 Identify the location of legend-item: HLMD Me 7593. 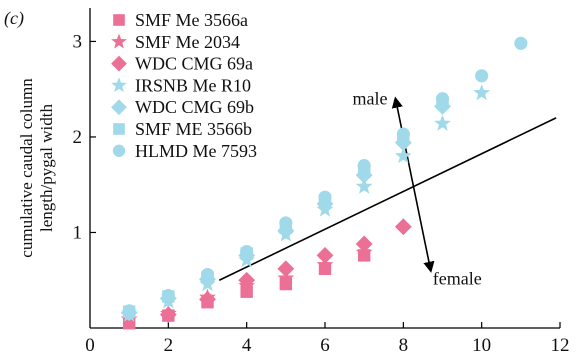
(184, 151).